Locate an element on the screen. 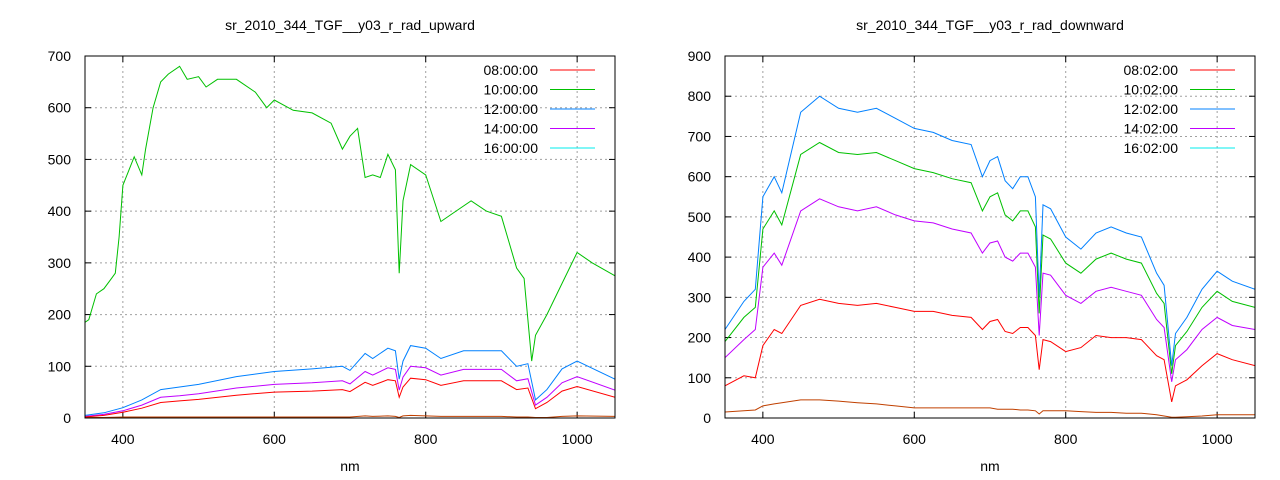  legend-label: 08:02:00 is located at coordinates (1151, 70).